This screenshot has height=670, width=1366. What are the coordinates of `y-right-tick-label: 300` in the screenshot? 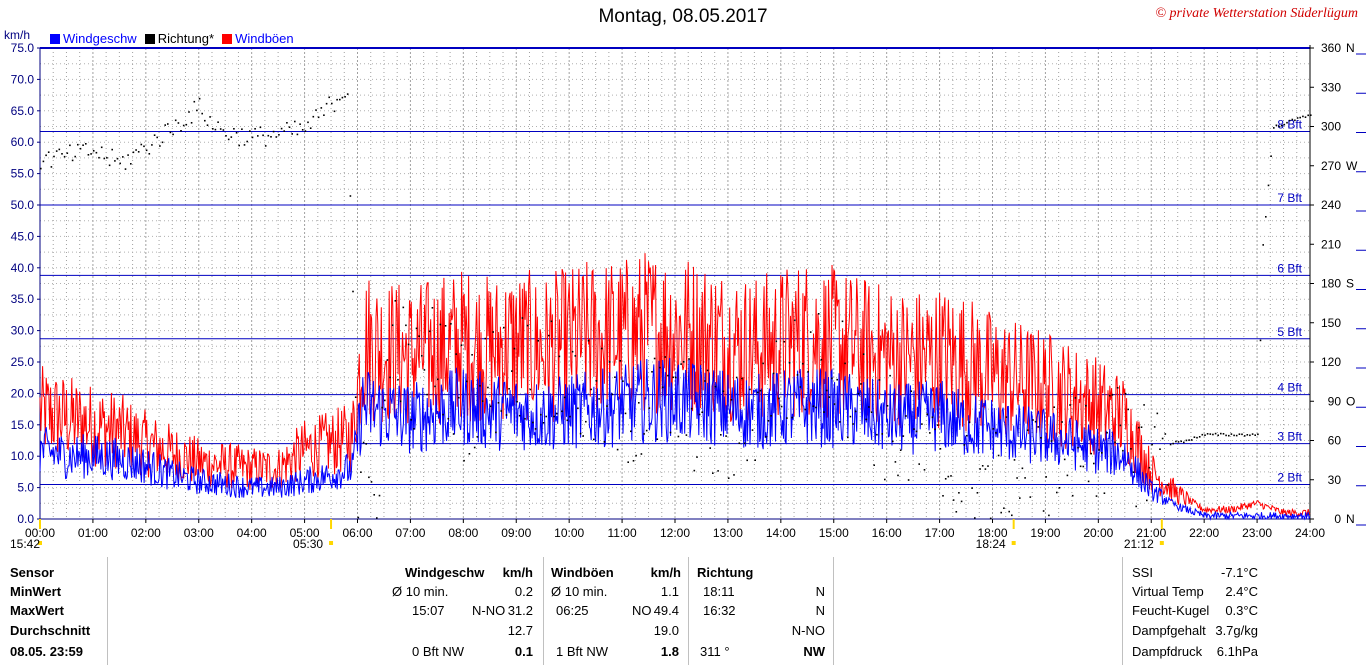 It's located at (1331, 127).